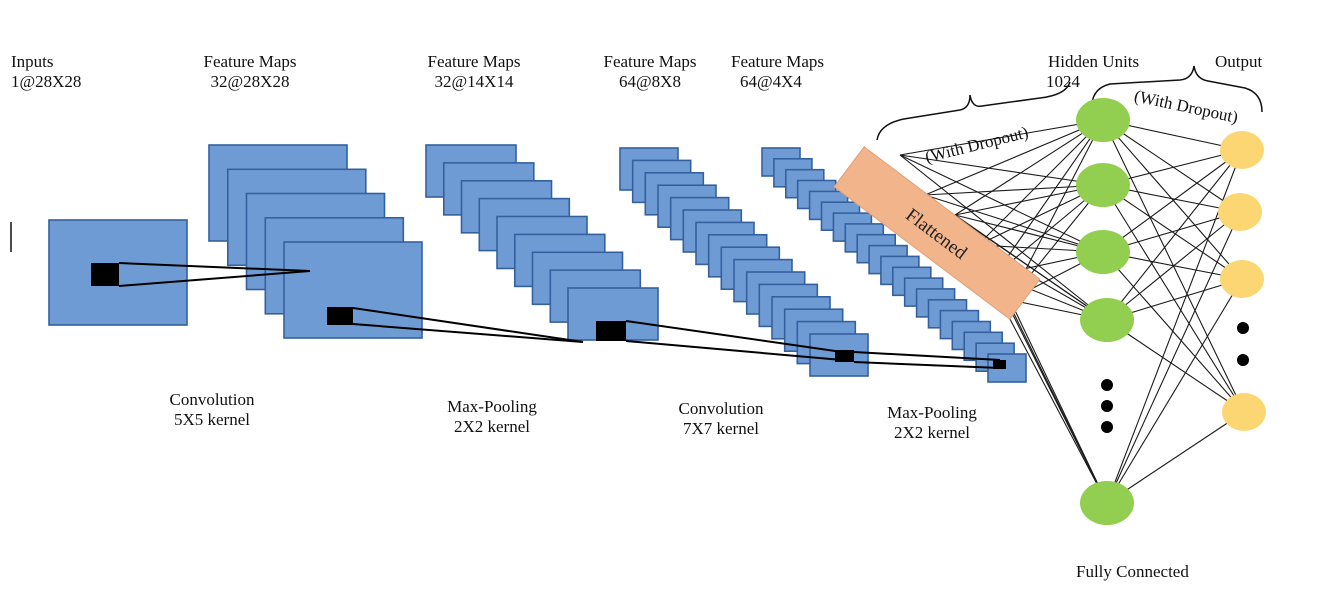 Image resolution: width=1338 pixels, height=598 pixels. I want to click on fm1-title: Feature Maps, so click(250, 61).